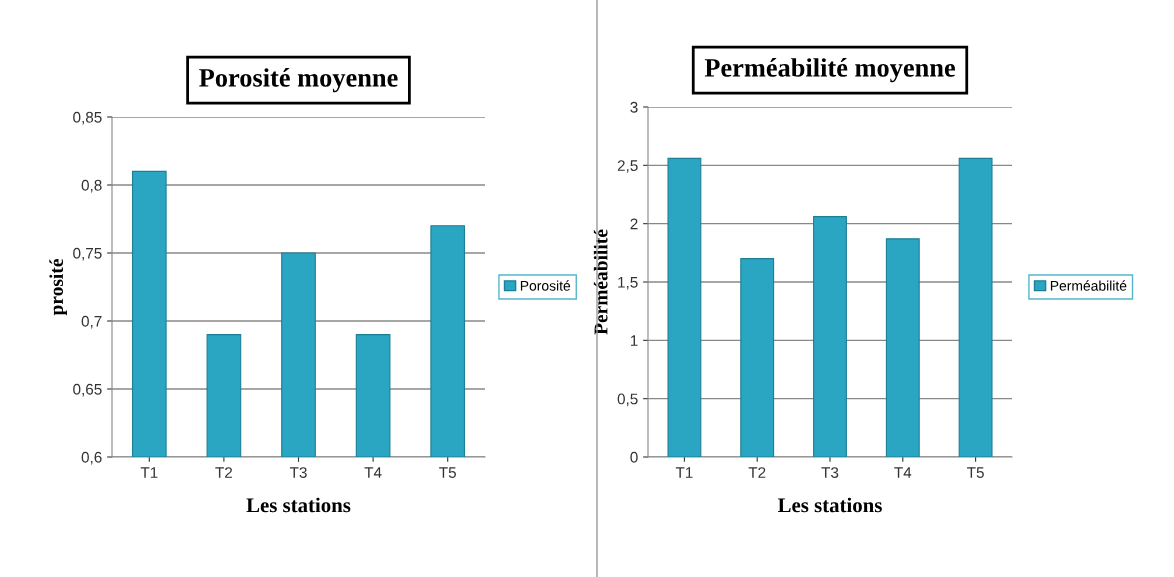 Image resolution: width=1174 pixels, height=577 pixels. I want to click on y-axis-title: prosité, so click(58, 287).